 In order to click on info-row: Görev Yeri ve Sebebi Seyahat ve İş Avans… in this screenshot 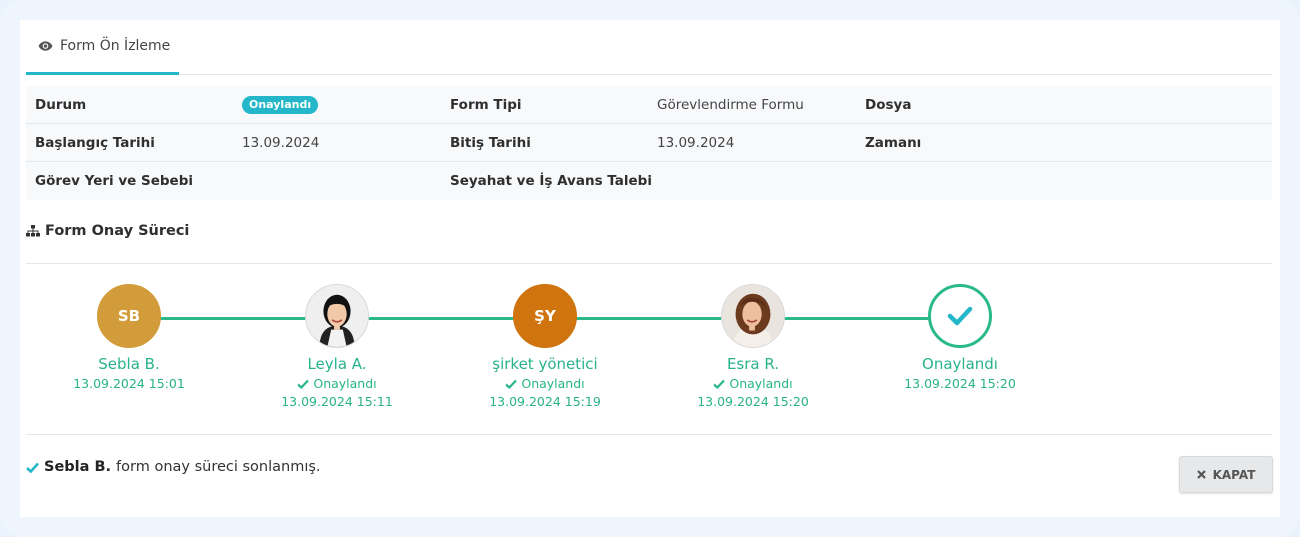, I will do `click(649, 181)`.